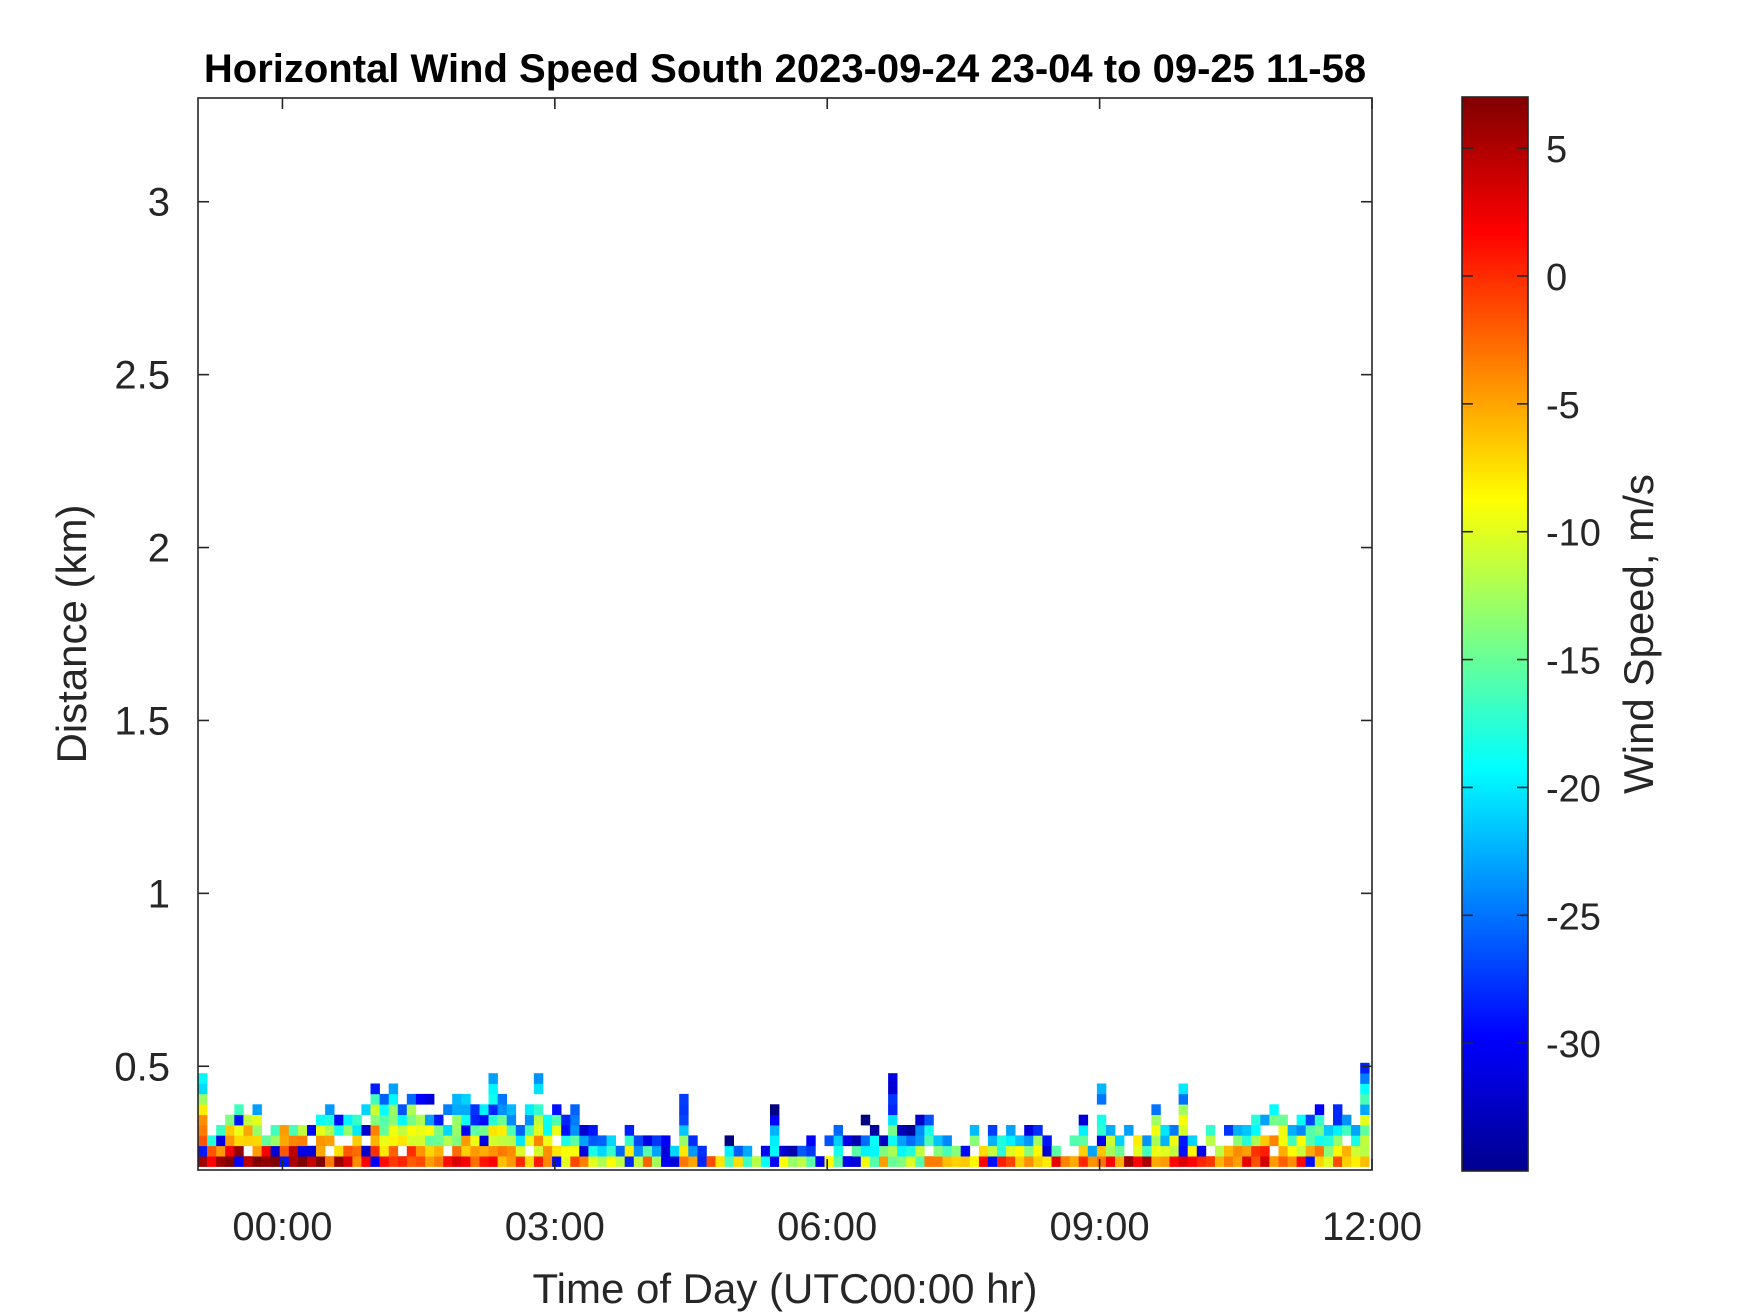 The image size is (1750, 1313). What do you see at coordinates (1563, 406) in the screenshot?
I see `colorbar-tick-label: -5` at bounding box center [1563, 406].